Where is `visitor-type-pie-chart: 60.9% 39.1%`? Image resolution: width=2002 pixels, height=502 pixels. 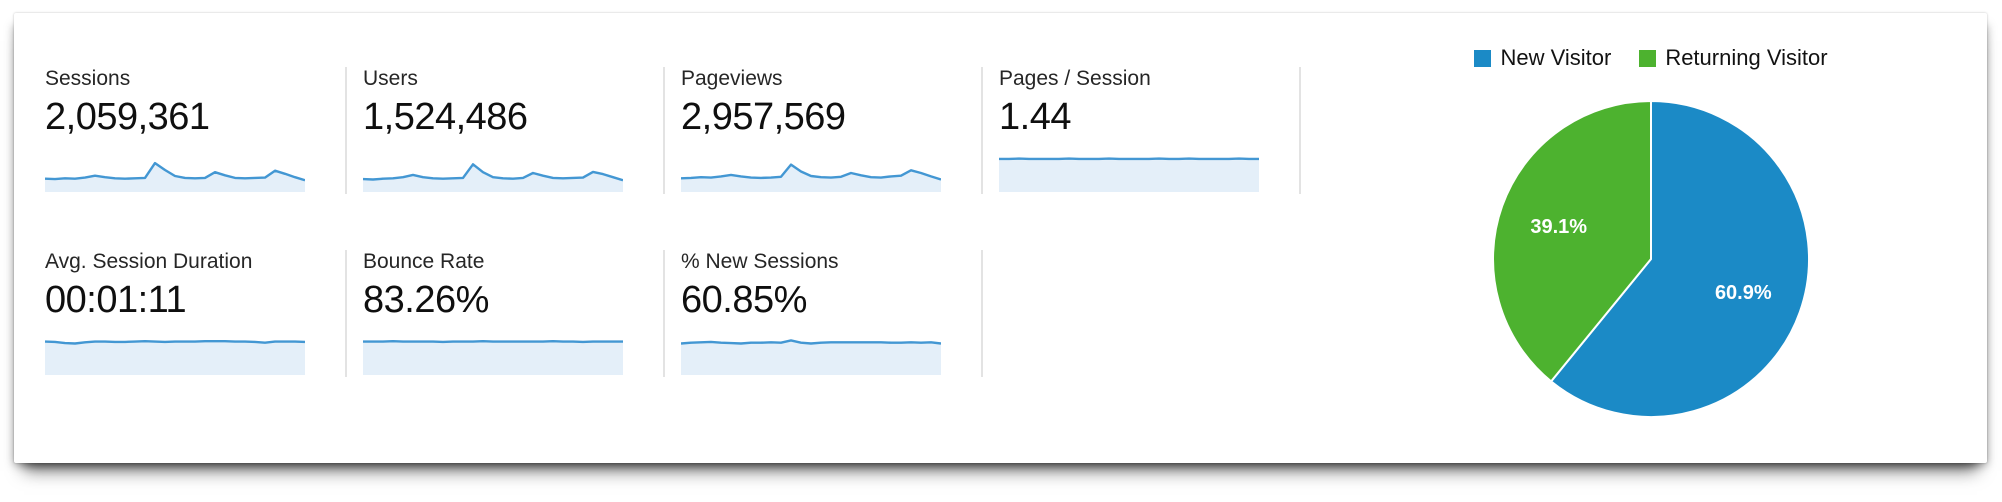
visitor-type-pie-chart: 60.9% 39.1% is located at coordinates (1651, 259).